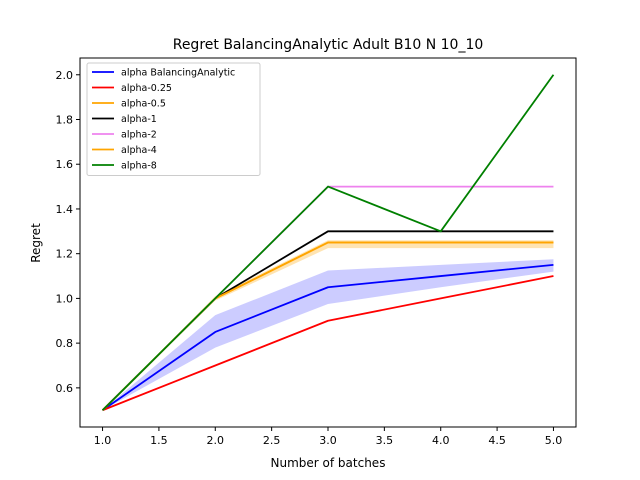  What do you see at coordinates (139, 166) in the screenshot?
I see `legend-label: alpha-8` at bounding box center [139, 166].